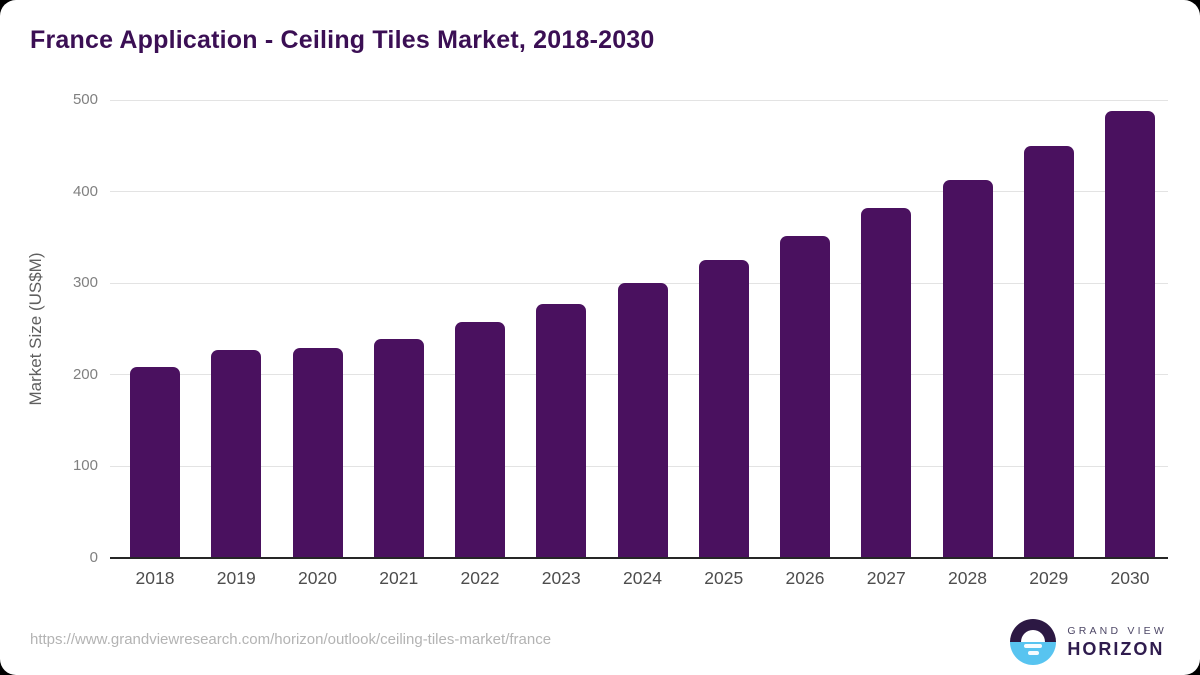 The width and height of the screenshot is (1200, 675). I want to click on x-tick-label-2023: 2023, so click(561, 578).